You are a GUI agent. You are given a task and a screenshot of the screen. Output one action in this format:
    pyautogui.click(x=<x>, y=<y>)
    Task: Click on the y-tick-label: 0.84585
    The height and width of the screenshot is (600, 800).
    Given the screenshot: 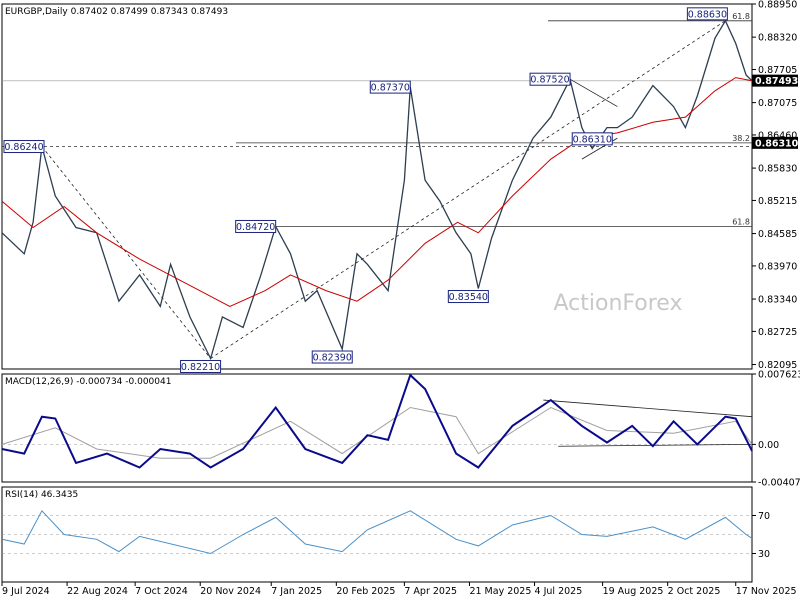 What is the action you would take?
    pyautogui.click(x=777, y=234)
    